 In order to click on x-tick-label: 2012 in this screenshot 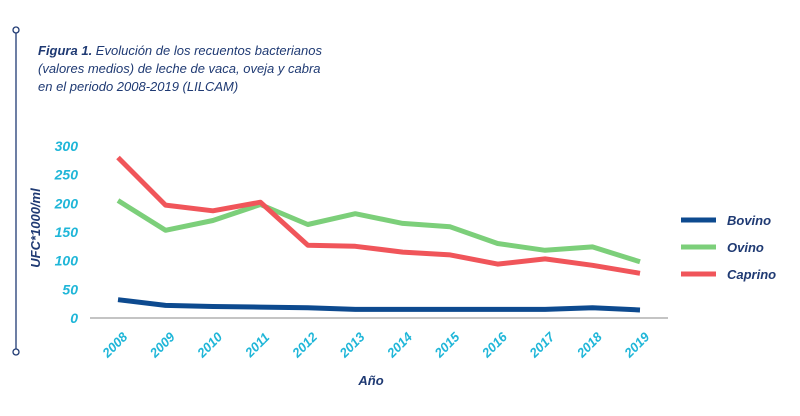, I will do `click(304, 345)`.